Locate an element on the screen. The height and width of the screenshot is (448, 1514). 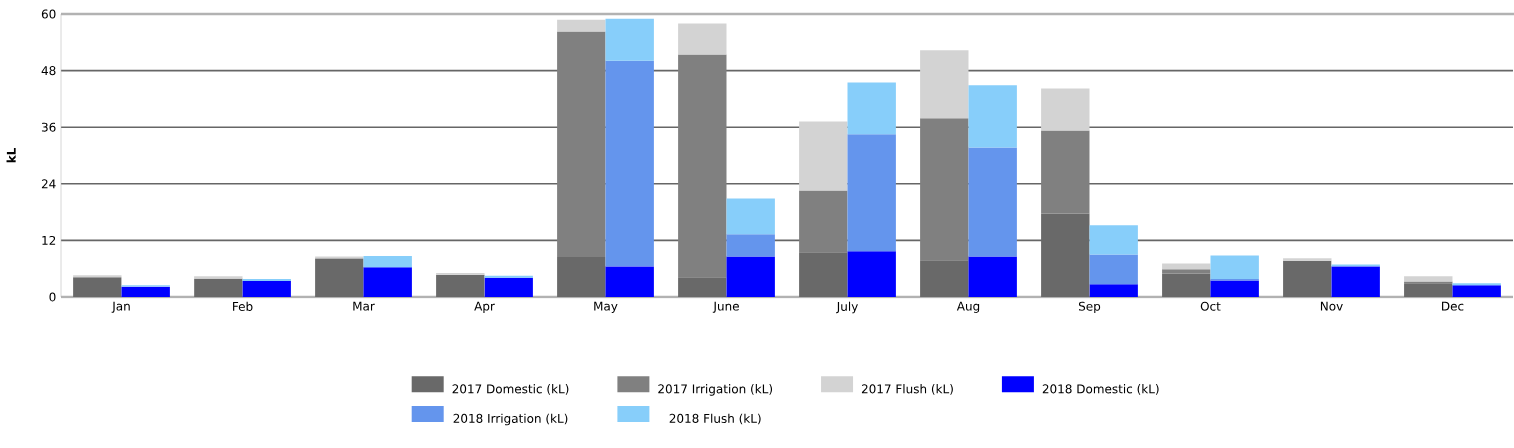
y-tick-label: 60 is located at coordinates (48, 14).